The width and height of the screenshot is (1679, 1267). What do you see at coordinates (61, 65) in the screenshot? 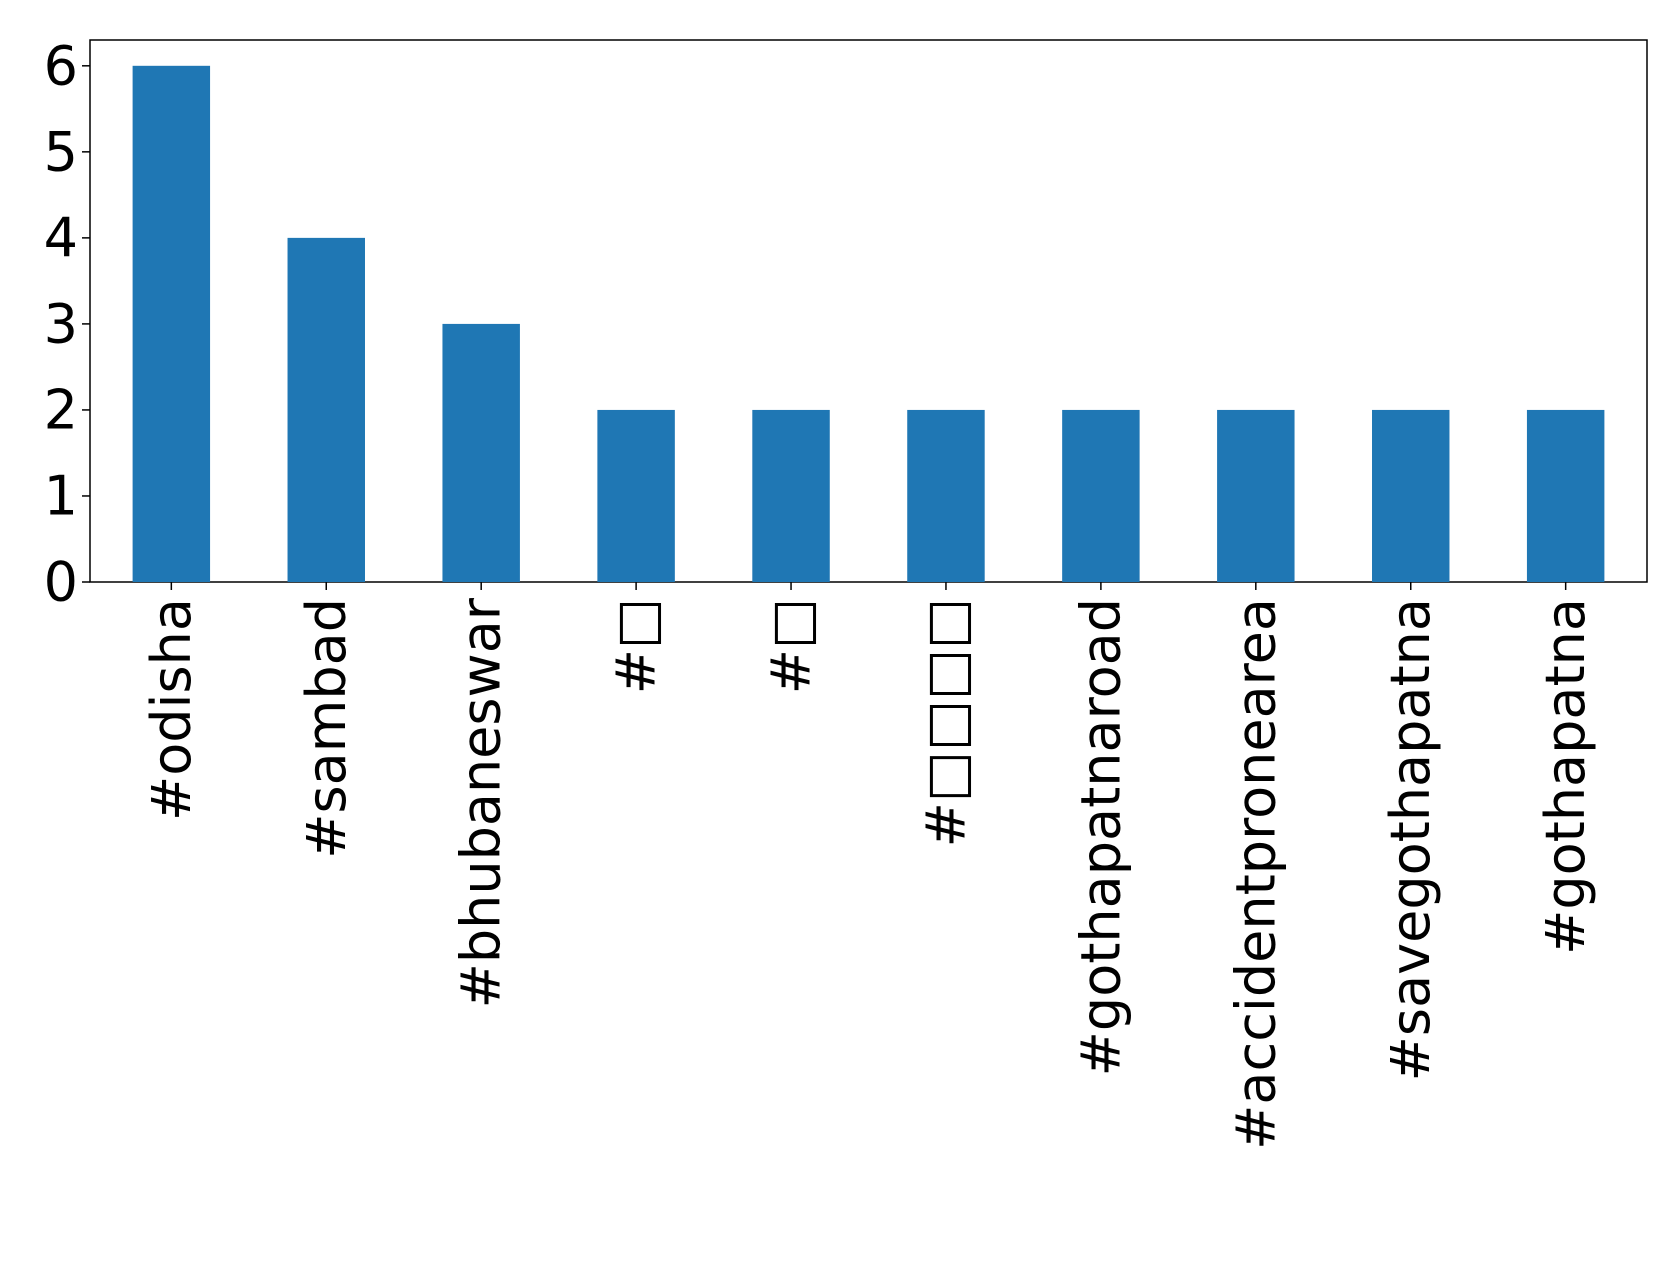
I see `y-tick-label-6: 6` at bounding box center [61, 65].